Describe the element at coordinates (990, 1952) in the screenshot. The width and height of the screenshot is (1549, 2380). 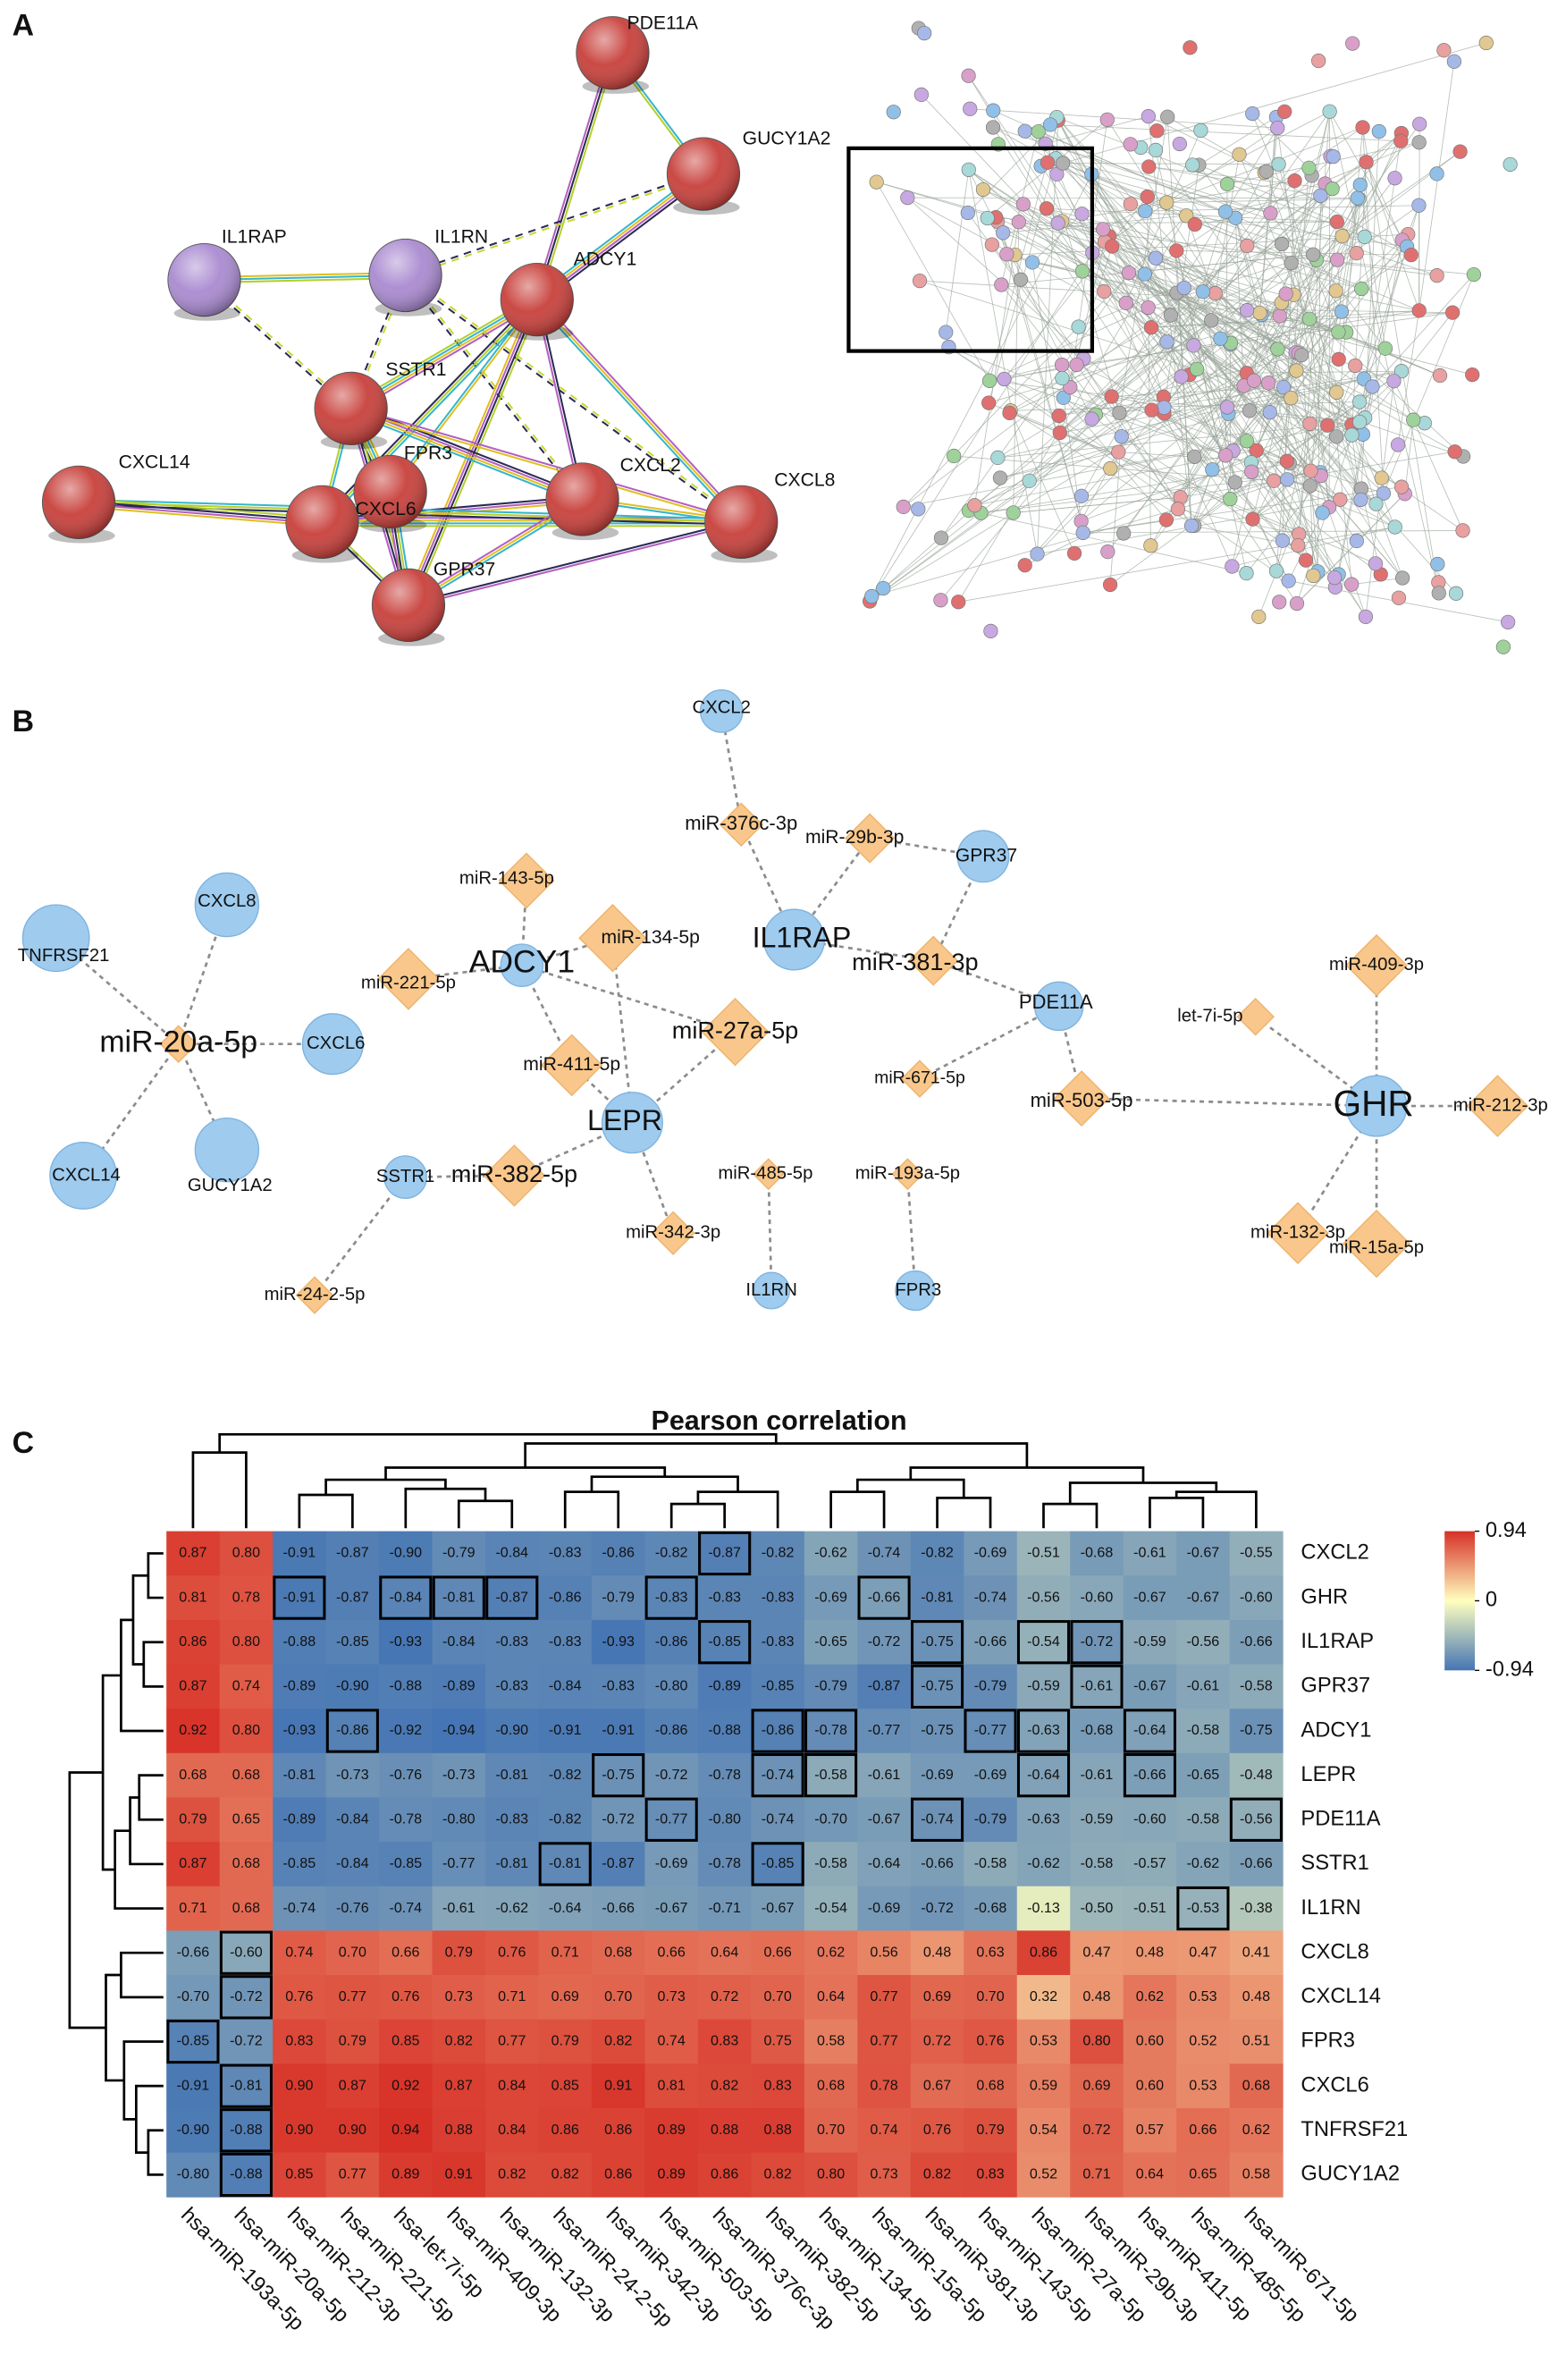
I see `cell-label: 0.63` at that location.